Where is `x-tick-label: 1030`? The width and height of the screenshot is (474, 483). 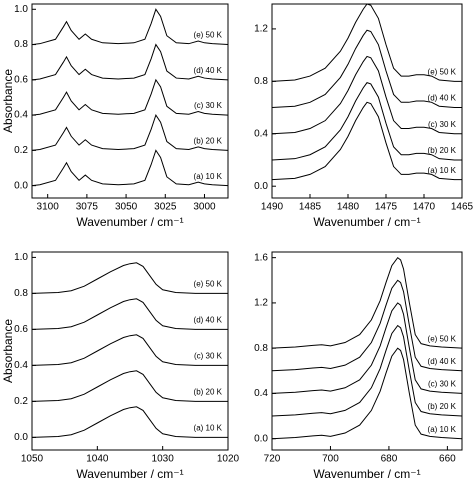
x-tick-label: 1030 is located at coordinates (163, 459).